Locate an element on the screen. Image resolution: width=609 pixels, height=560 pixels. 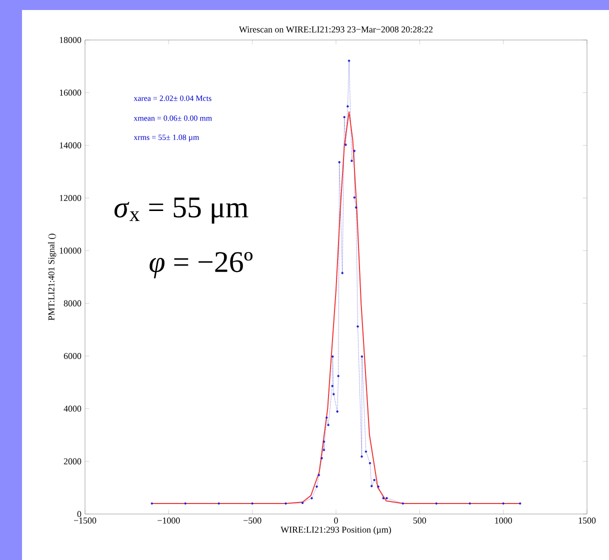
x-tick-label: −1000 is located at coordinates (169, 521).